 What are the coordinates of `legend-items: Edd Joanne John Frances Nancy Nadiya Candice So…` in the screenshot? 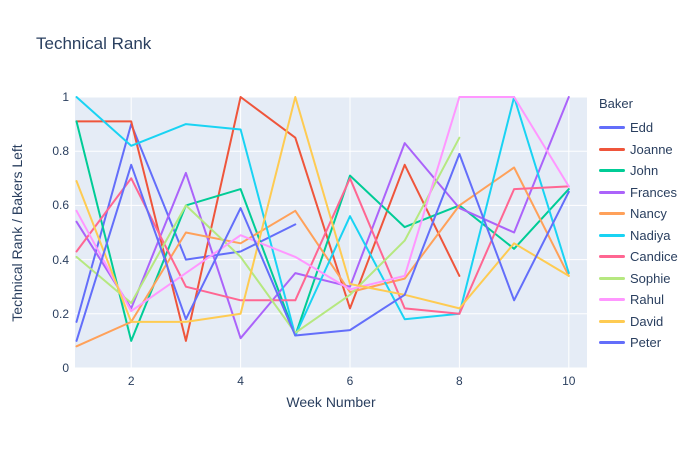 It's located at (638, 235).